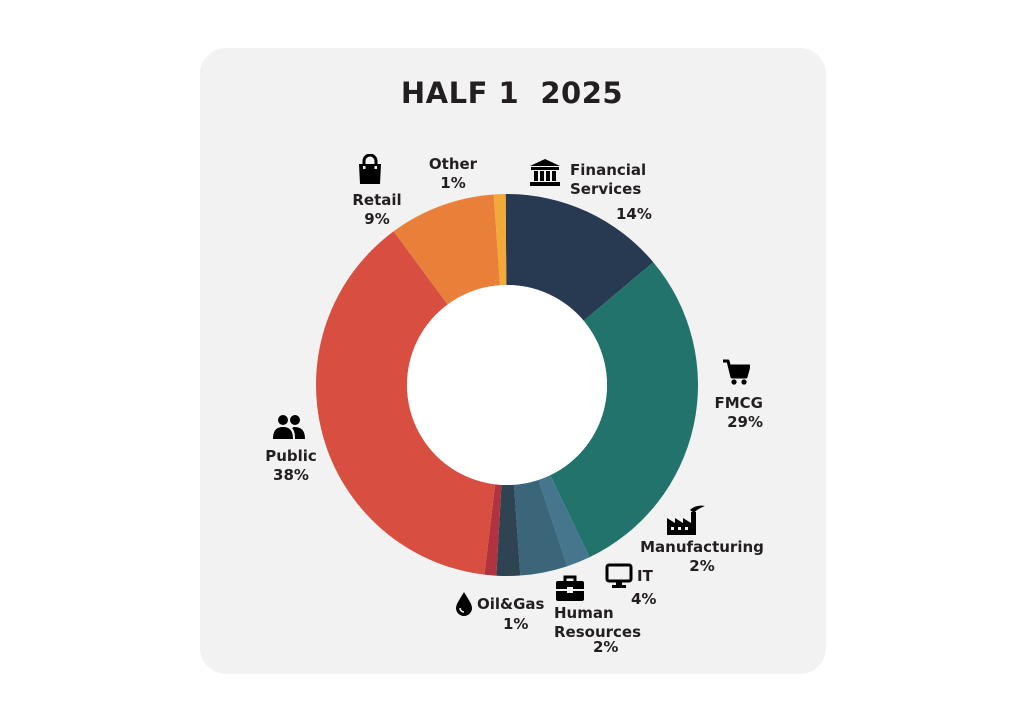  Describe the element at coordinates (564, 521) in the screenshot. I see `donut-slice-manufacturing` at that location.